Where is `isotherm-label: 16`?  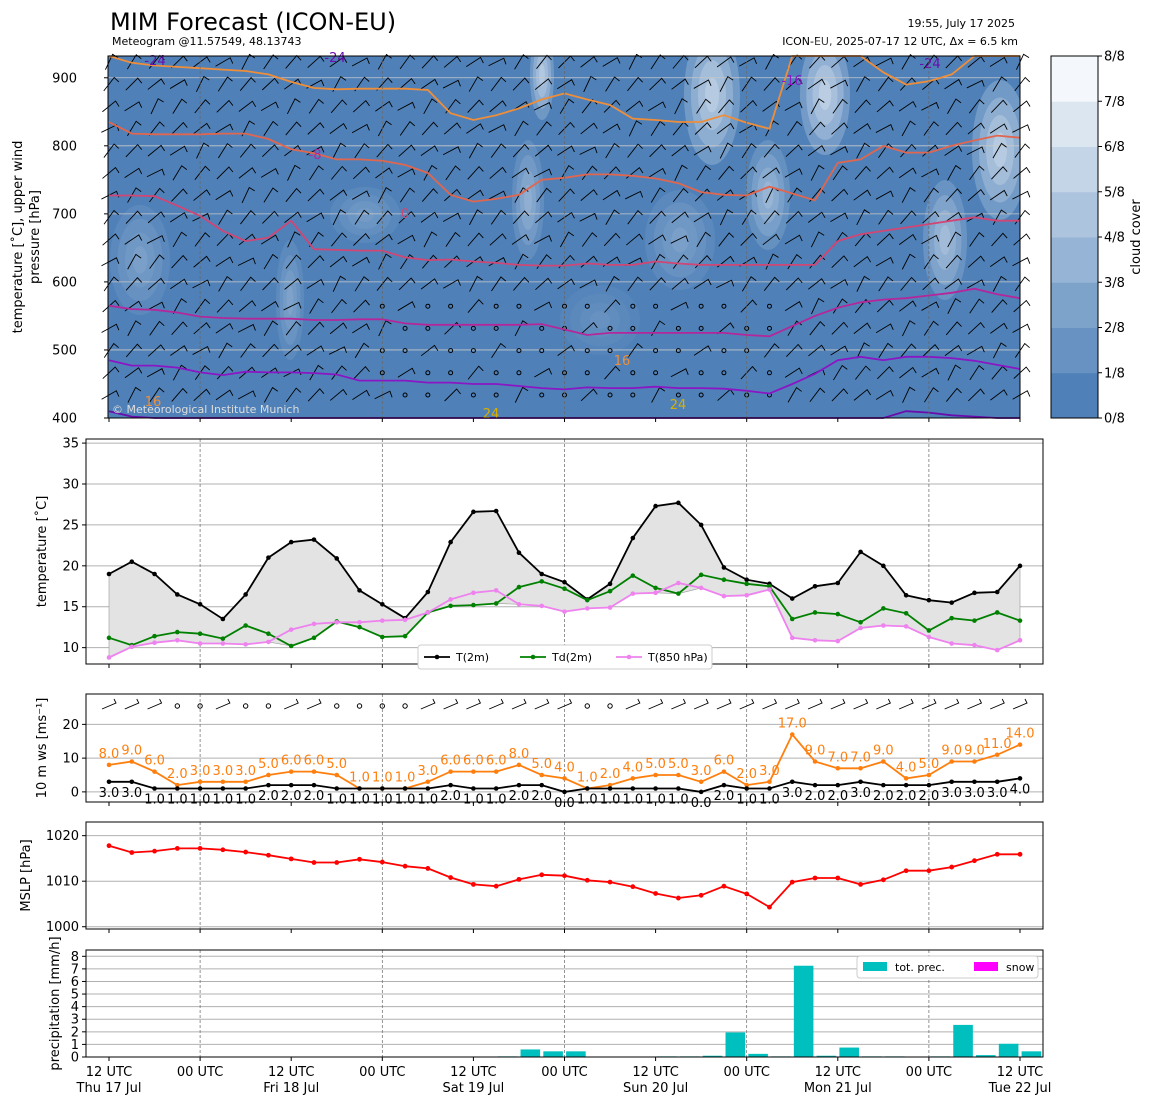 isotherm-label: 16 is located at coordinates (153, 402).